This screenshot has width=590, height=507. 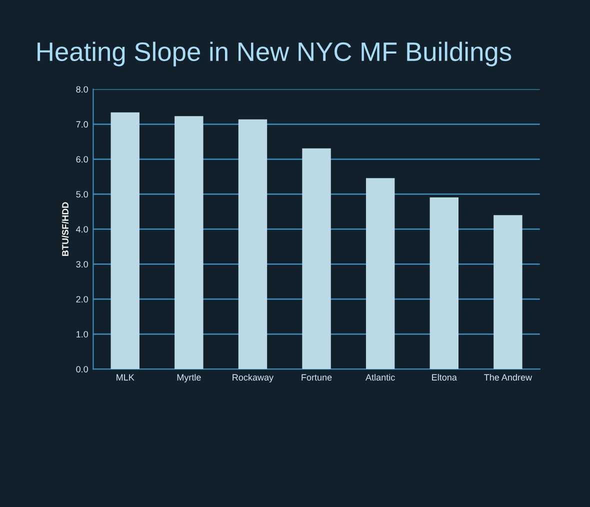 What do you see at coordinates (82, 159) in the screenshot?
I see `y-tick-label: 6.0` at bounding box center [82, 159].